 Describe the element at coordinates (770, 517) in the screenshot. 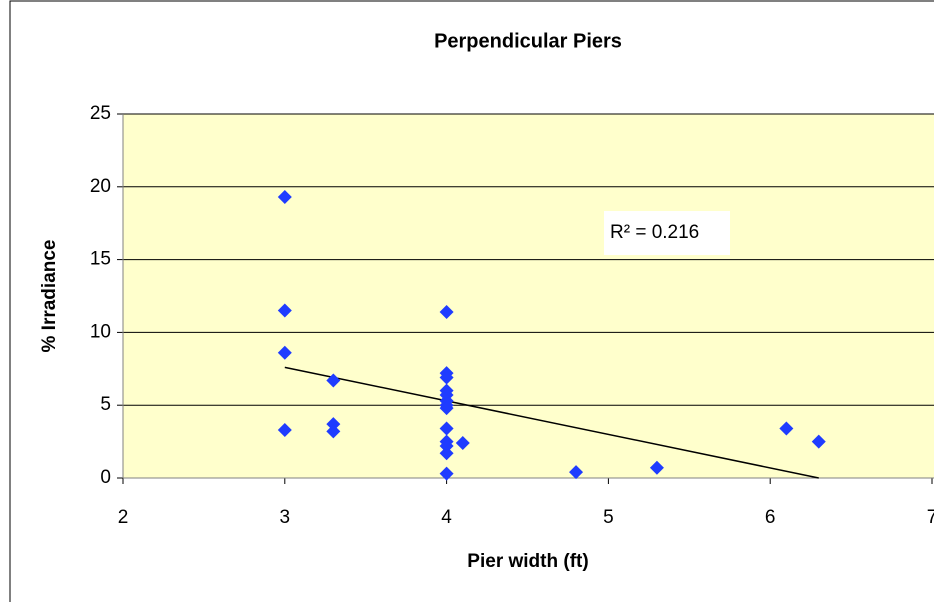

I see `x-tick-label: 6` at that location.